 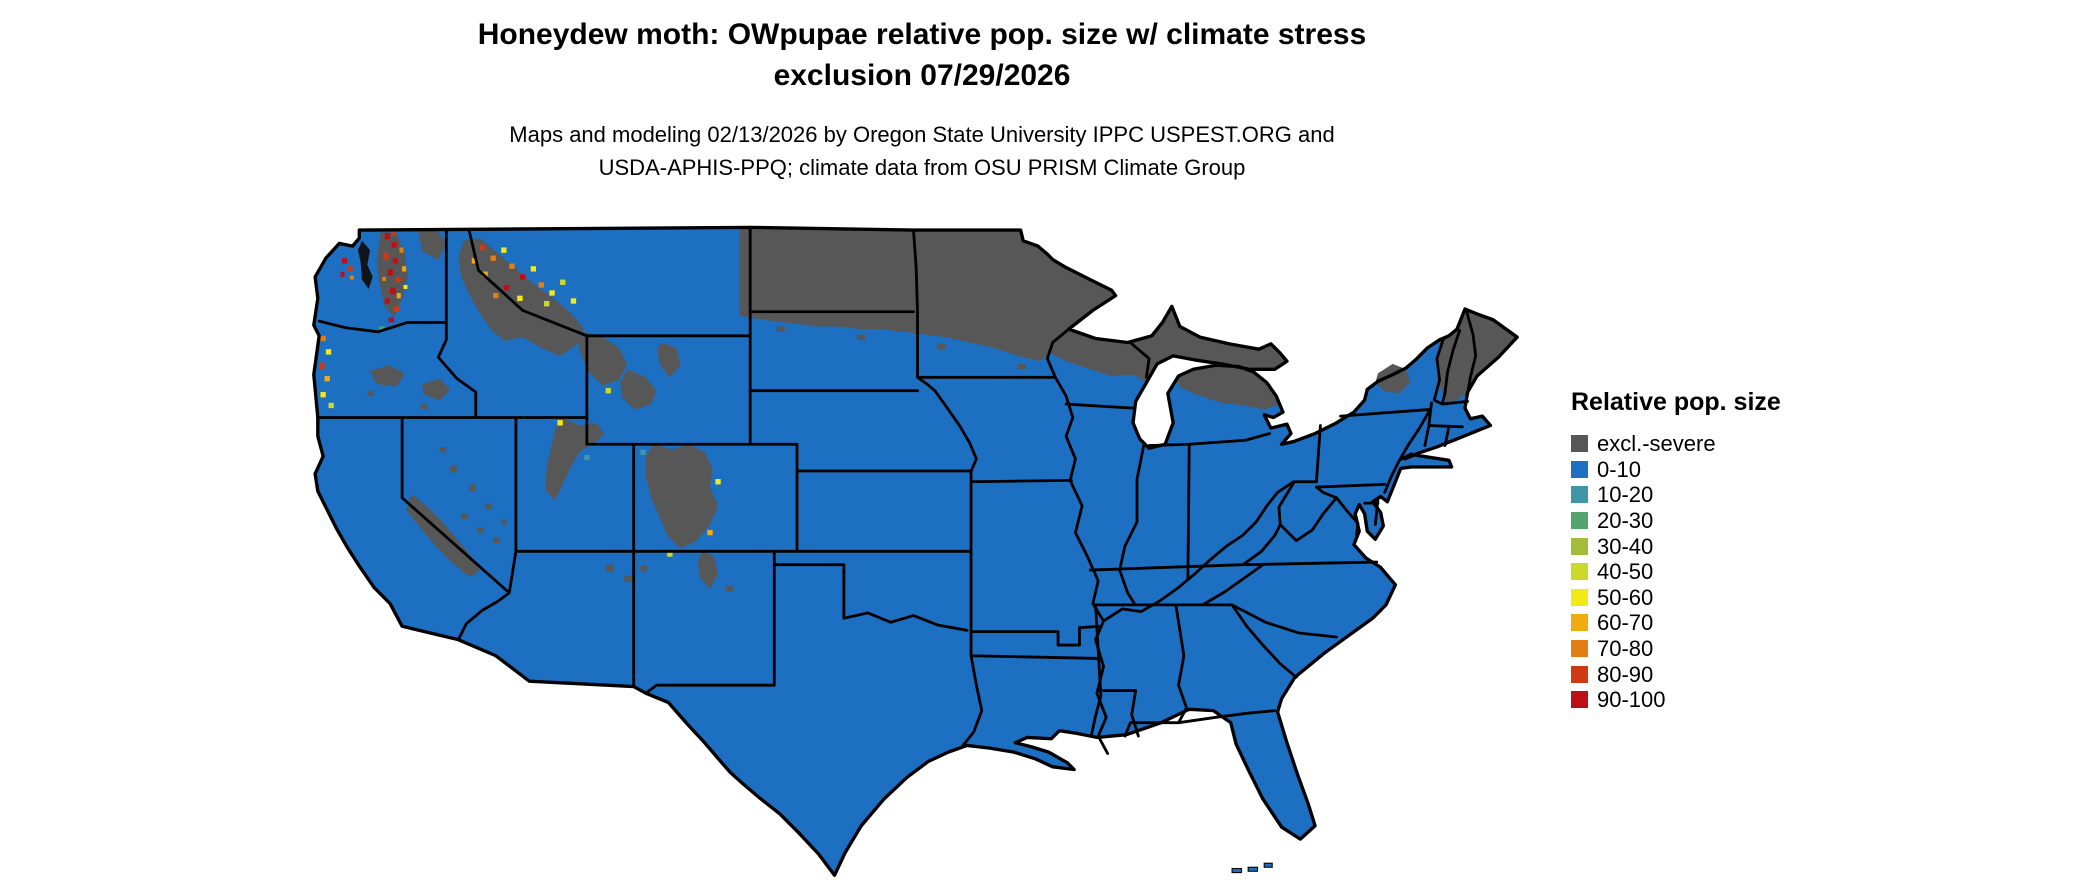 I want to click on exclusion-wind-river, so click(x=638, y=389).